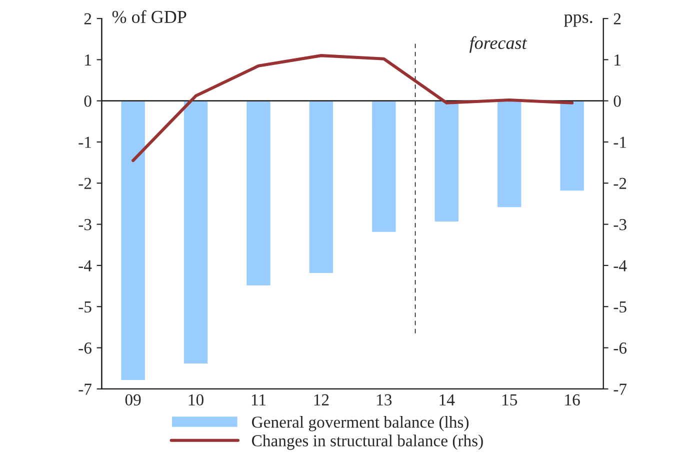 The image size is (678, 463). Describe the element at coordinates (88, 101) in the screenshot. I see `y-tick-label: 0` at that location.